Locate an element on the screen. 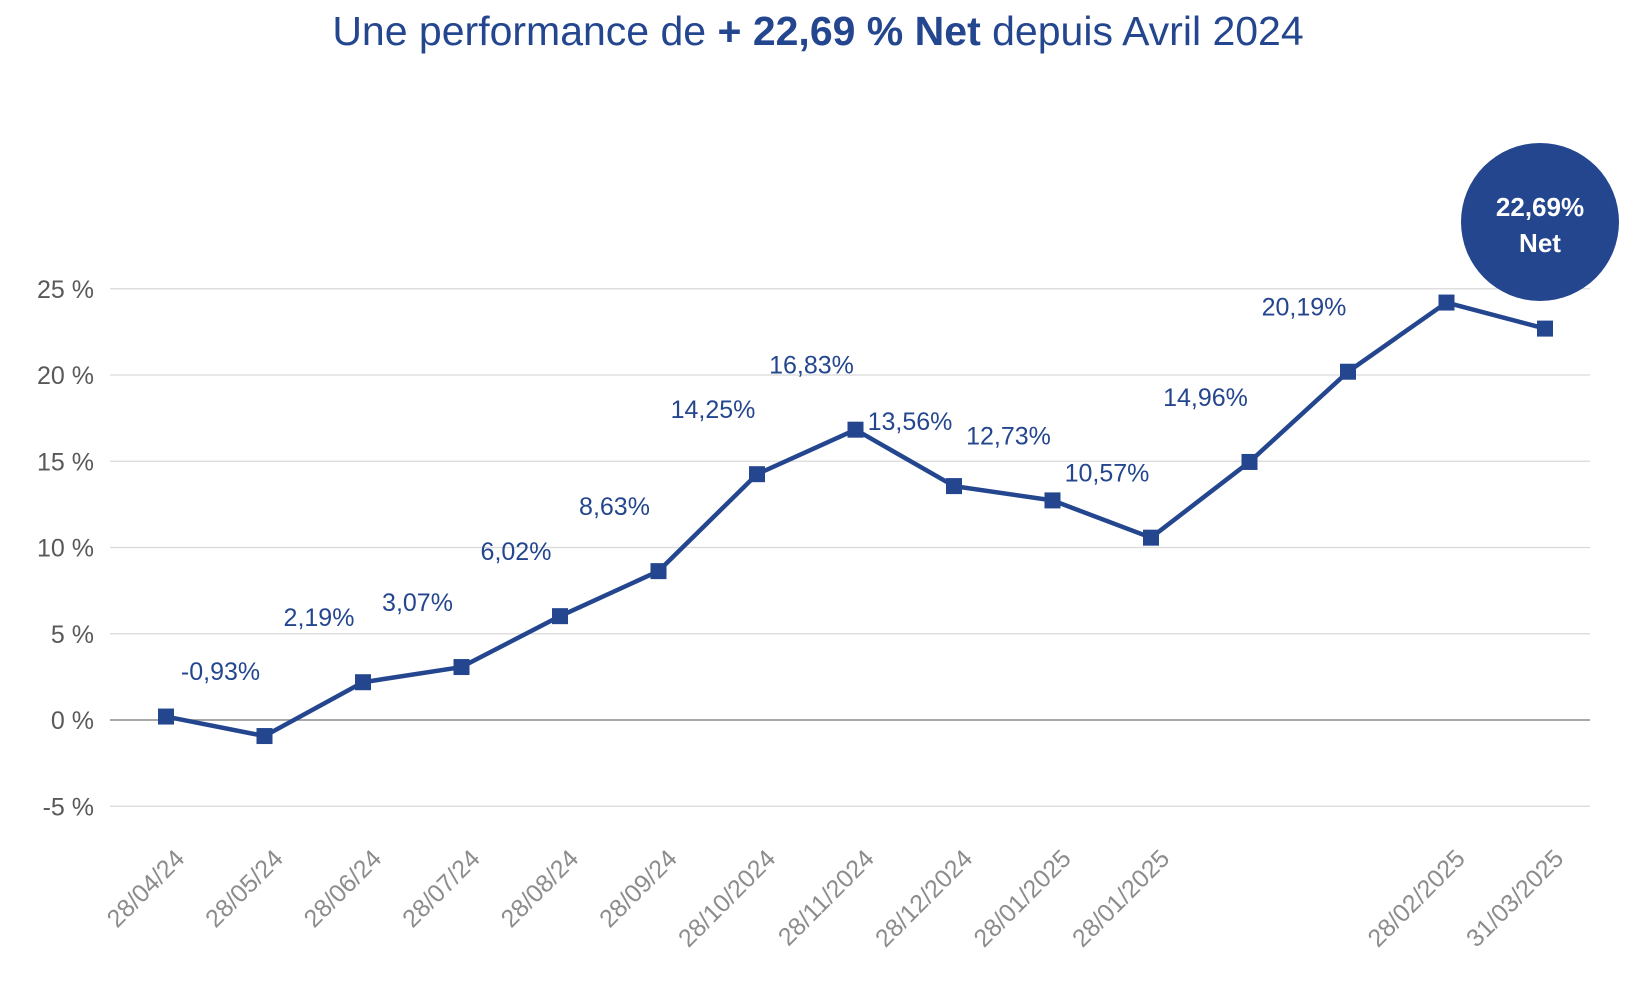  y-tick-label: 5 % is located at coordinates (72, 635).